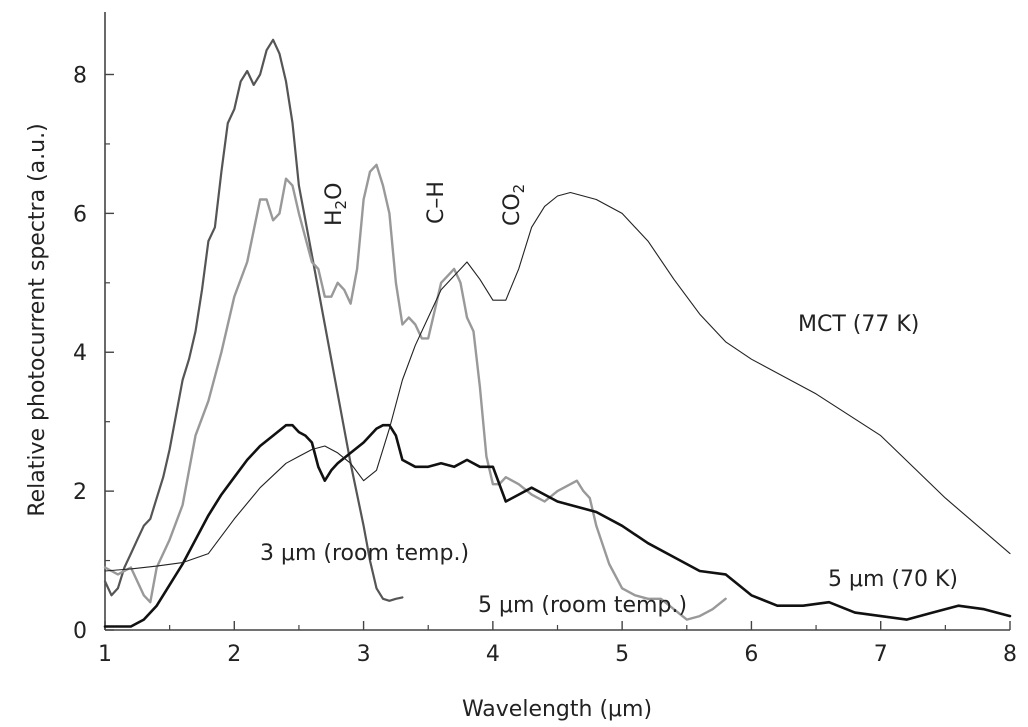  I want to click on x-axis-title: Wavelength (μm), so click(557, 709).